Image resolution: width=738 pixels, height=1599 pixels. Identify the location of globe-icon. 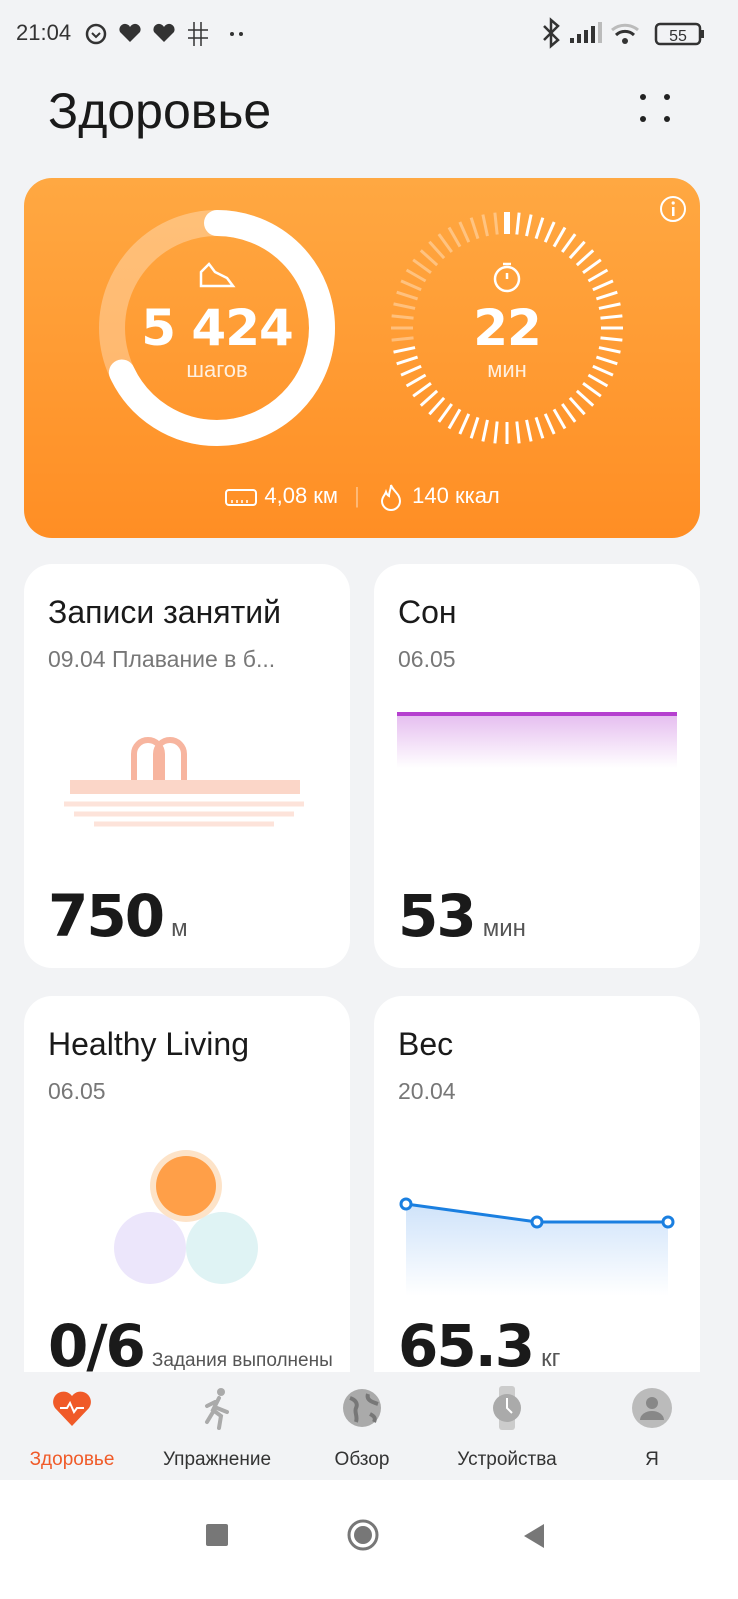
(362, 1408).